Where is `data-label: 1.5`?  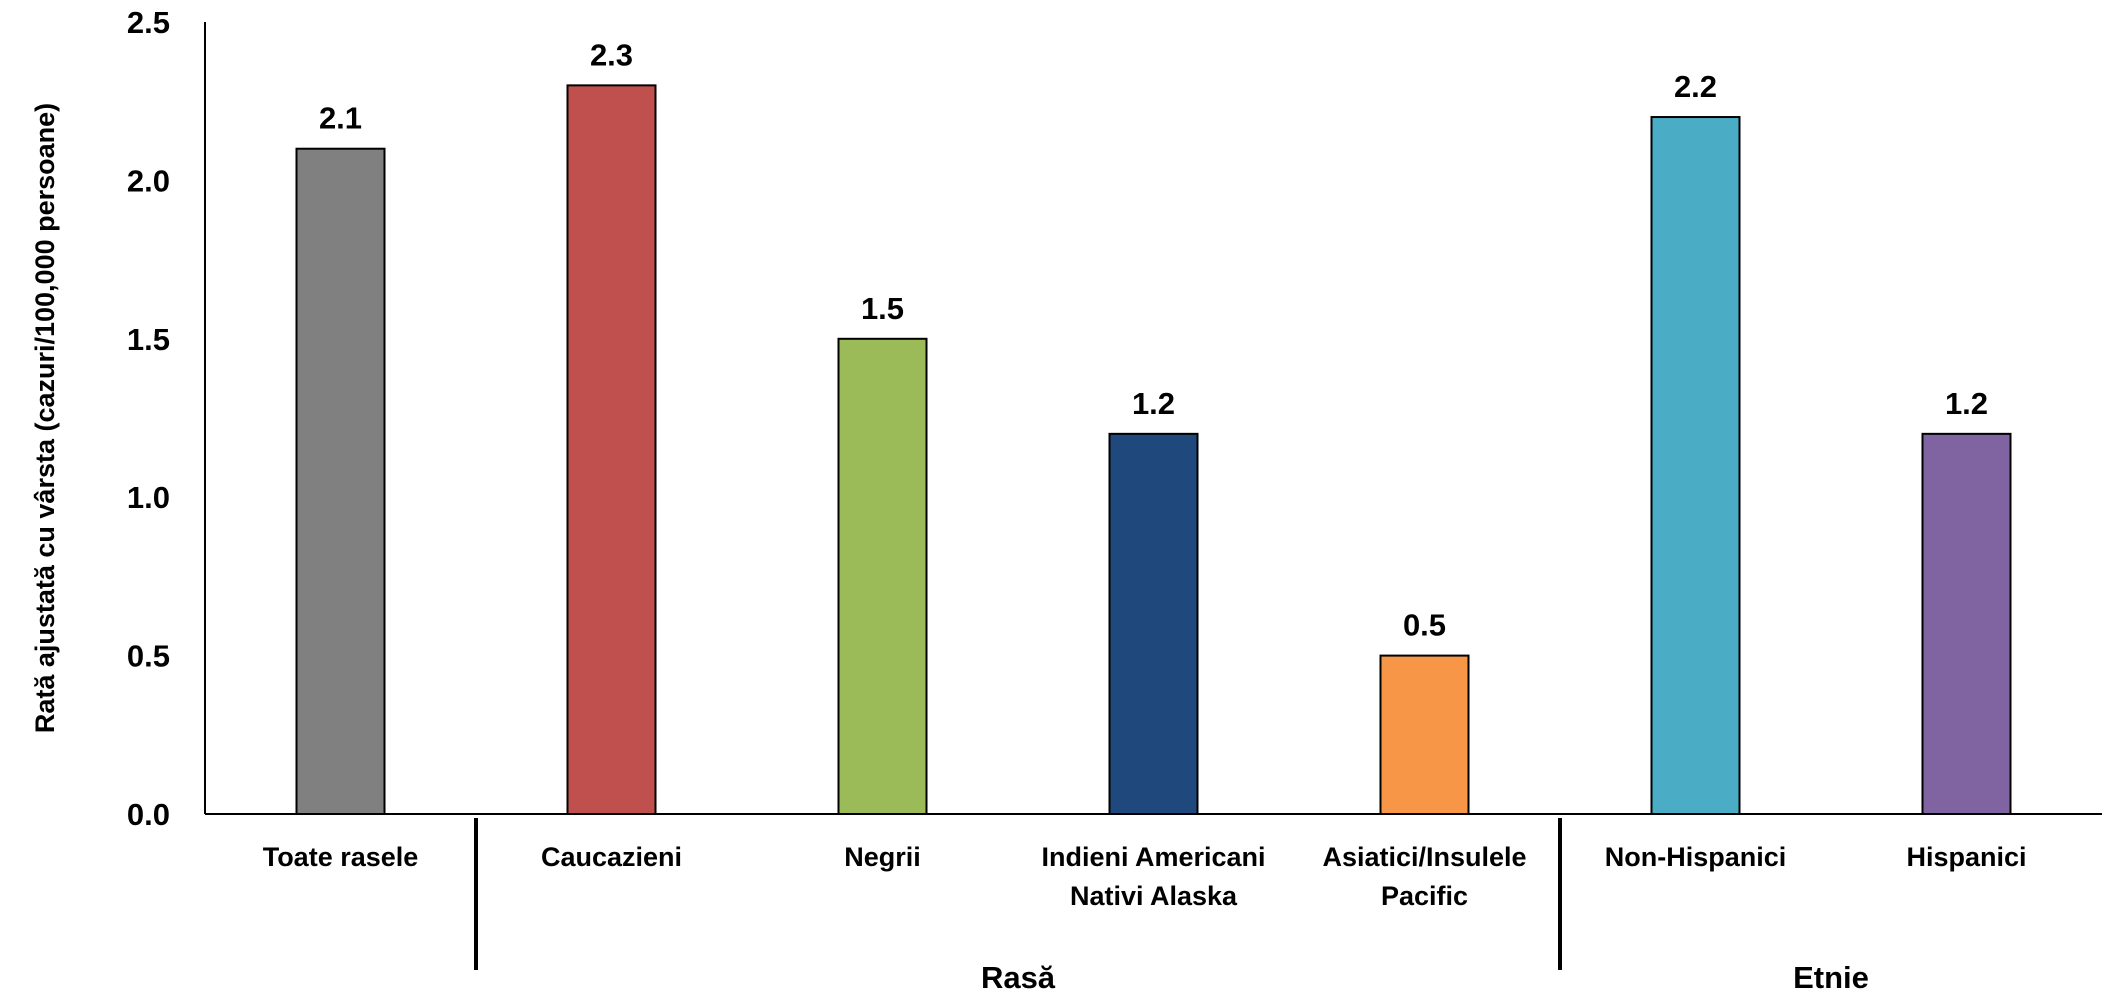
data-label: 1.5 is located at coordinates (882, 308).